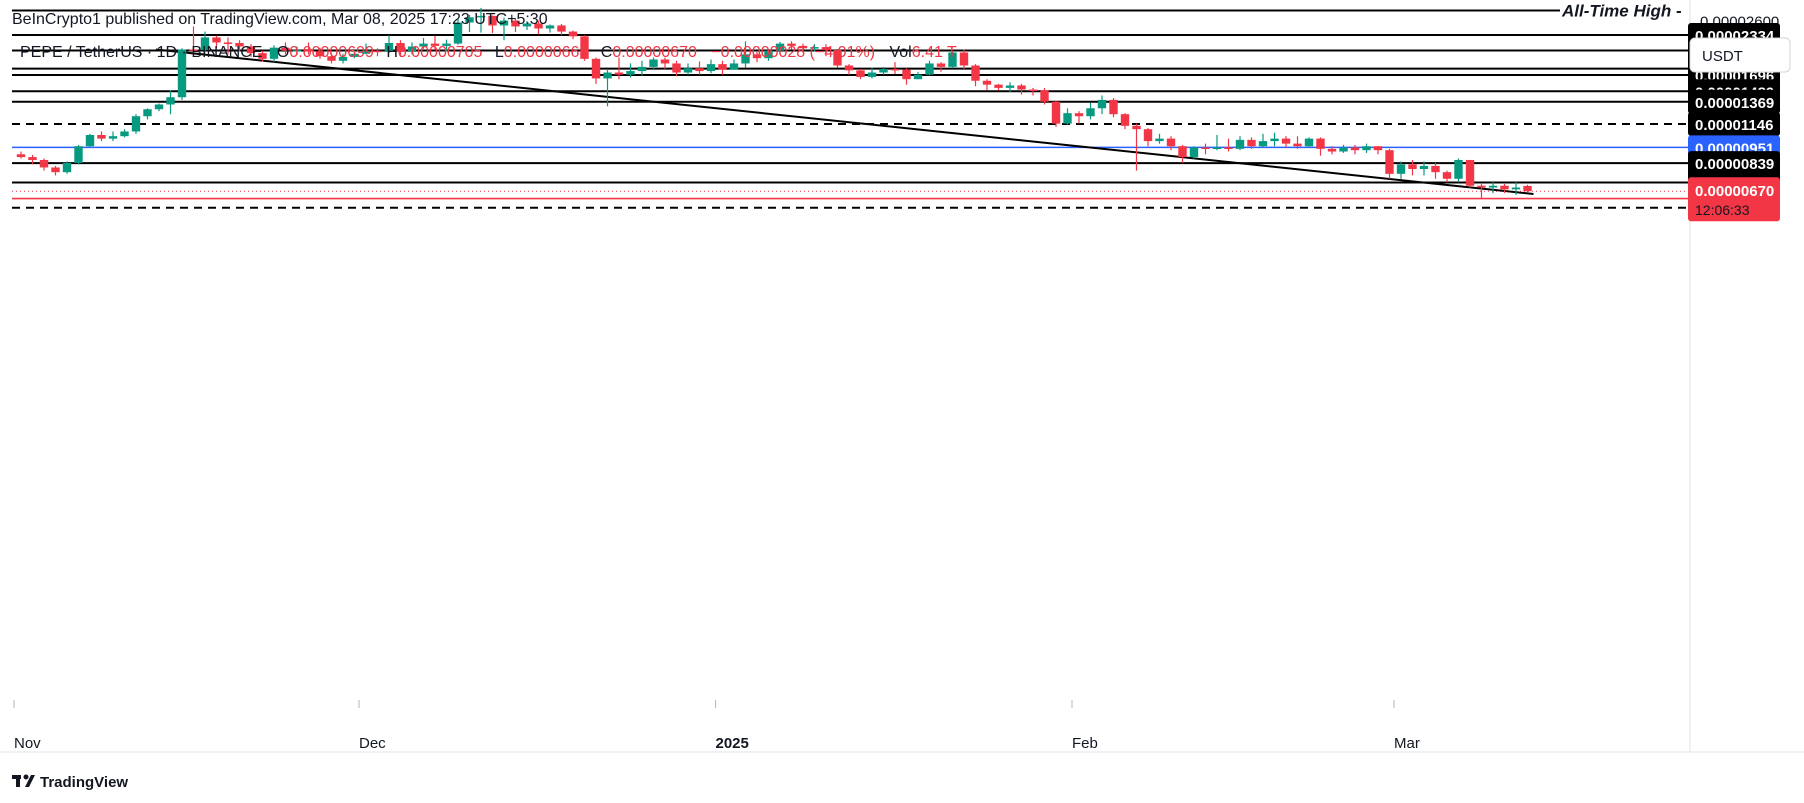 The height and width of the screenshot is (803, 1804). What do you see at coordinates (1407, 743) in the screenshot?
I see `x-tick-label-Mar: Mar` at bounding box center [1407, 743].